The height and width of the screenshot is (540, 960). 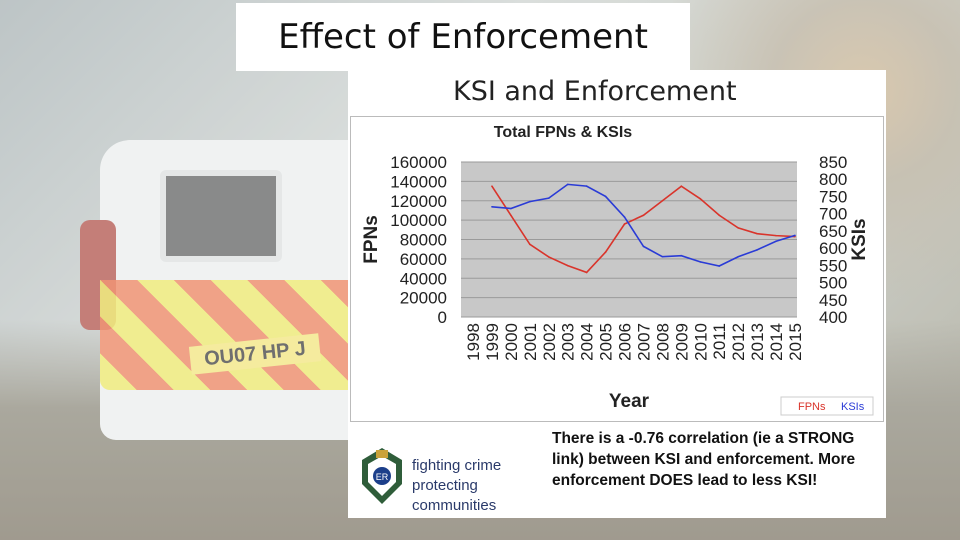 I want to click on y2-tick-6: 700, so click(x=833, y=214).